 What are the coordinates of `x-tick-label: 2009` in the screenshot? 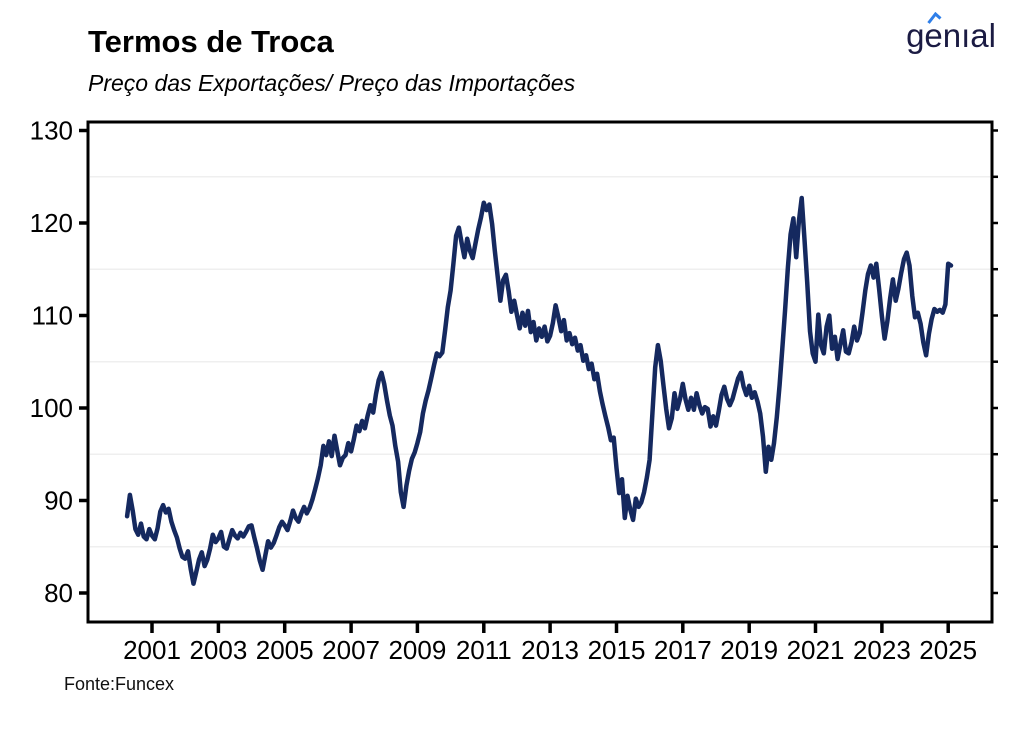 It's located at (417, 650).